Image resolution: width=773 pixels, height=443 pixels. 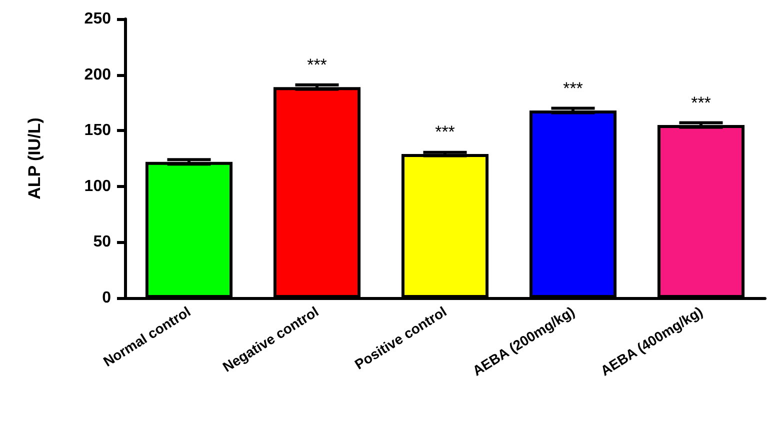 What do you see at coordinates (98, 131) in the screenshot?
I see `y-tick-label: 150` at bounding box center [98, 131].